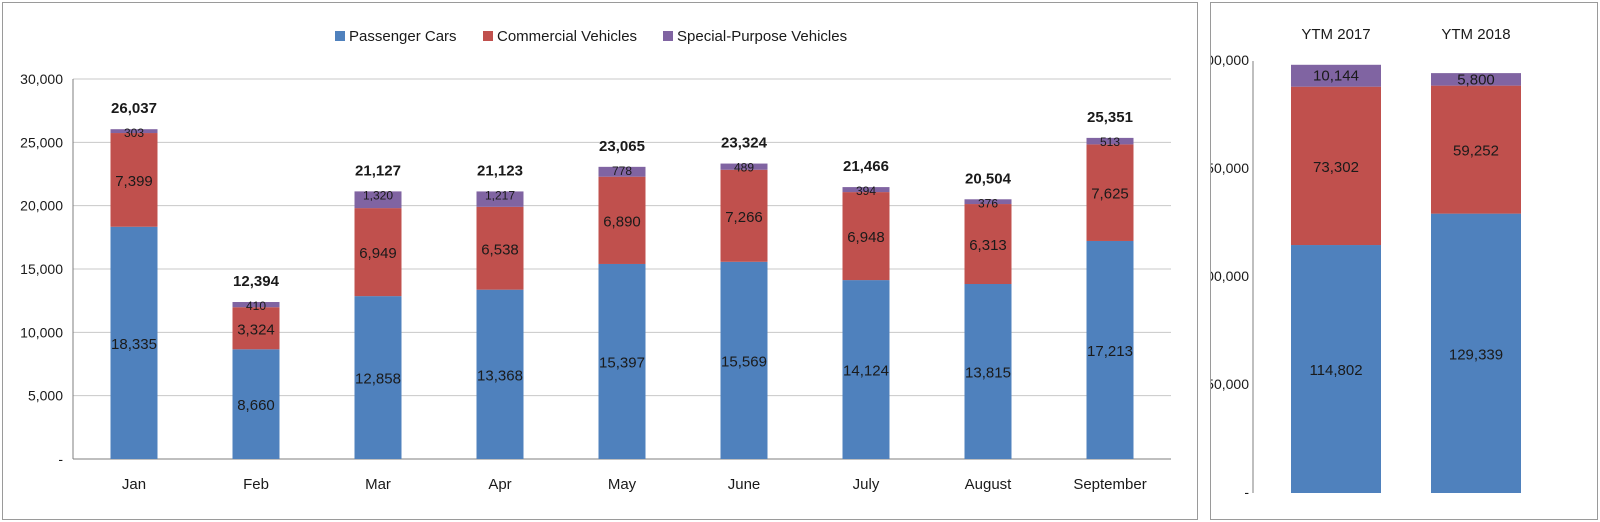  I want to click on data-label-special-purpose-vehicles: 778, so click(622, 171).